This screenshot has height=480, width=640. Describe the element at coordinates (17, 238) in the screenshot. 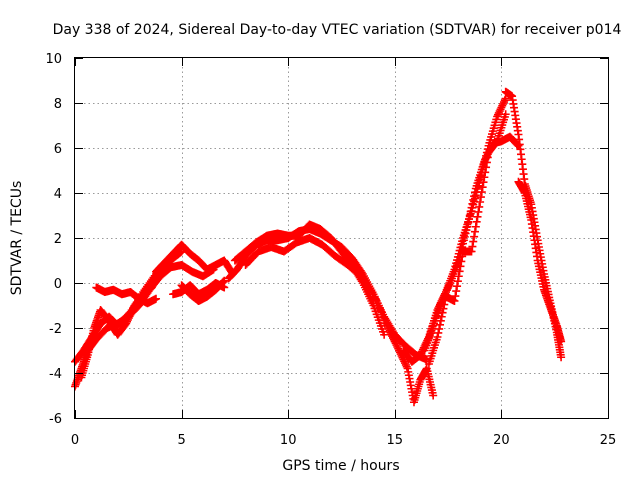

I see `y-axis-label: SDTVAR / TECUs` at that location.